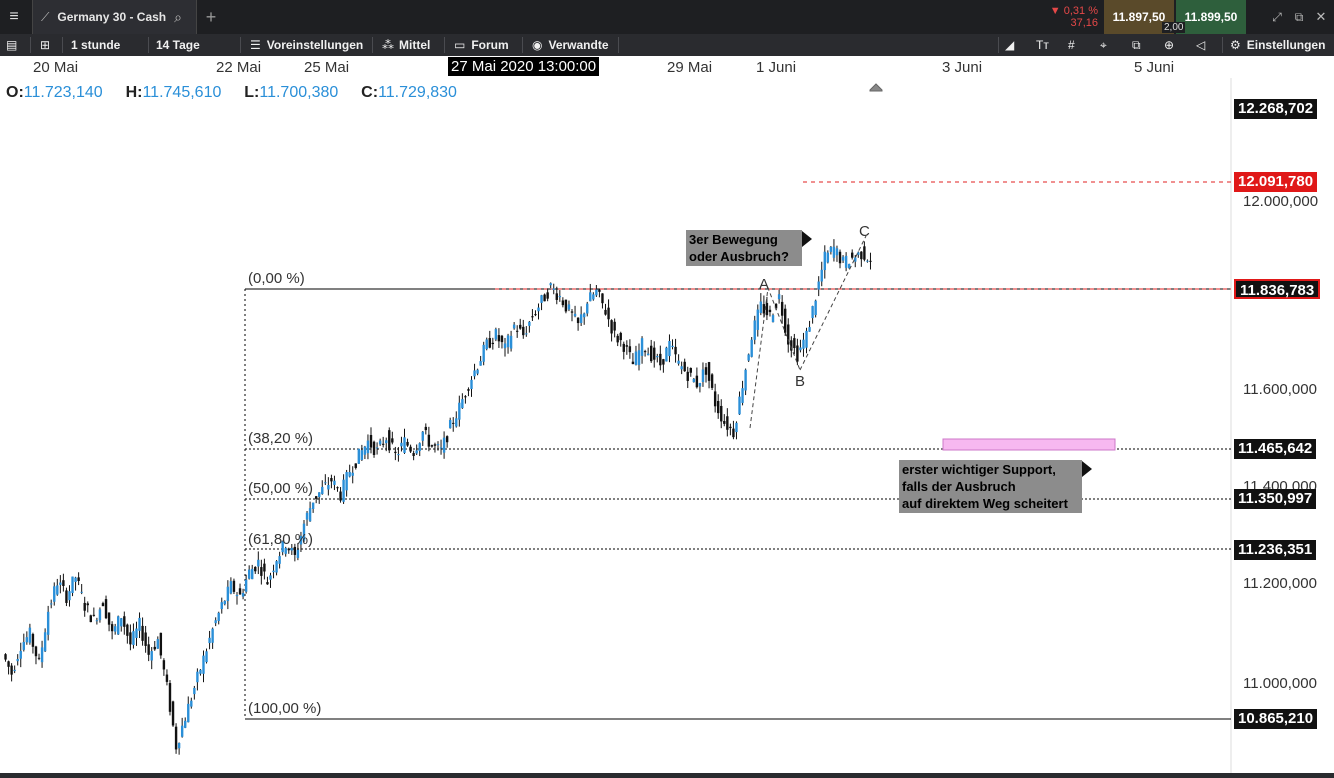 The width and height of the screenshot is (1334, 778). I want to click on settings-label: Einstellungen, so click(1286, 45).